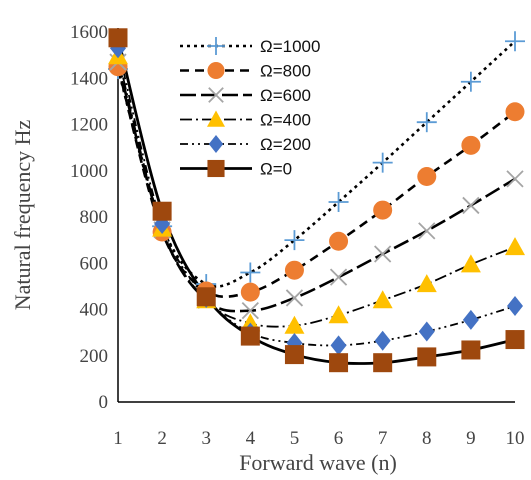 This screenshot has width=531, height=480. What do you see at coordinates (94, 217) in the screenshot?
I see `y-tick-label: 800` at bounding box center [94, 217].